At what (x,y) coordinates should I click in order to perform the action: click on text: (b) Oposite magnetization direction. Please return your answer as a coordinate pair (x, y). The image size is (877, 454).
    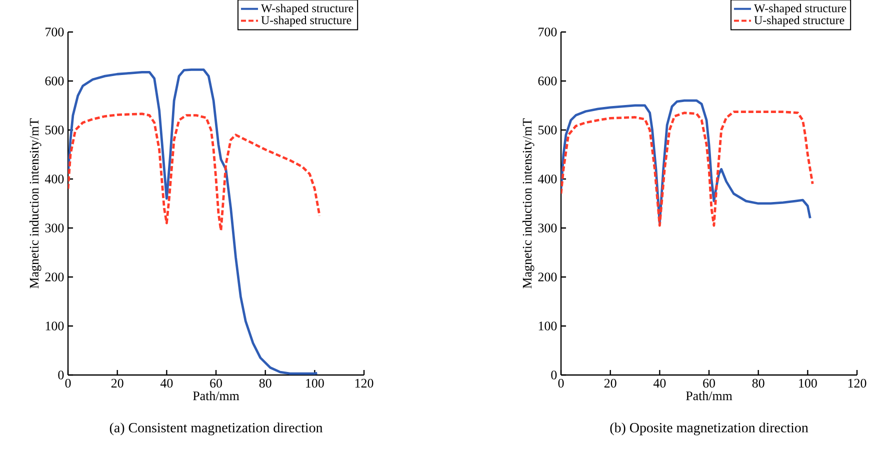
    Looking at the image, I should click on (709, 429).